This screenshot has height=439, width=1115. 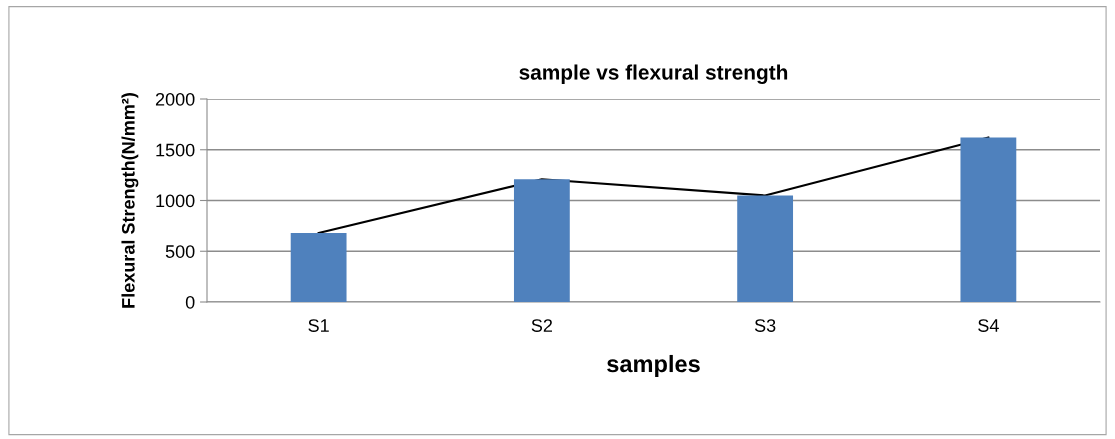 What do you see at coordinates (175, 150) in the screenshot?
I see `y-tick-label: 1500` at bounding box center [175, 150].